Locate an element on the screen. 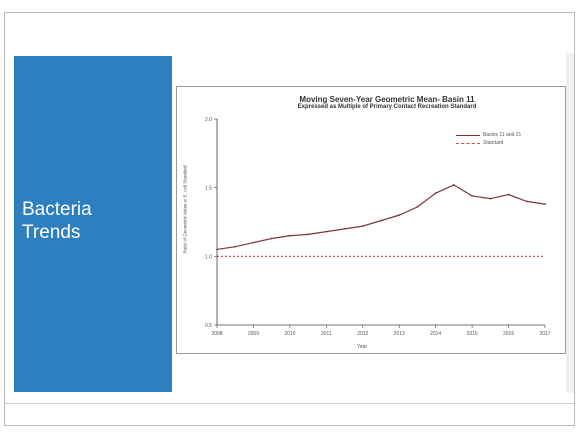 Image resolution: width=581 pixels, height=435 pixels. x-axis-label: Year is located at coordinates (362, 347).